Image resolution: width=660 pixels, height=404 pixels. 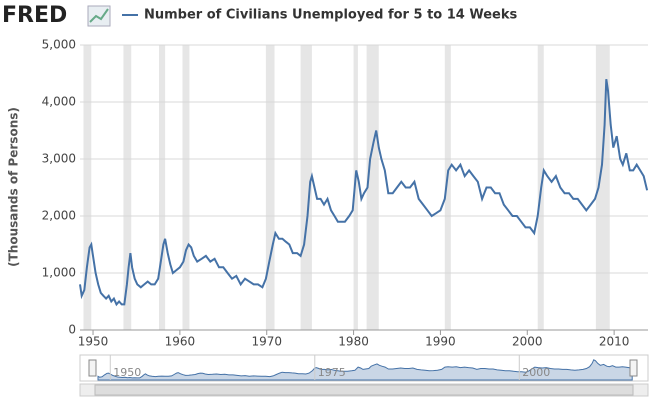 What do you see at coordinates (72, 330) in the screenshot?
I see `y-tick-label: 0` at bounding box center [72, 330].